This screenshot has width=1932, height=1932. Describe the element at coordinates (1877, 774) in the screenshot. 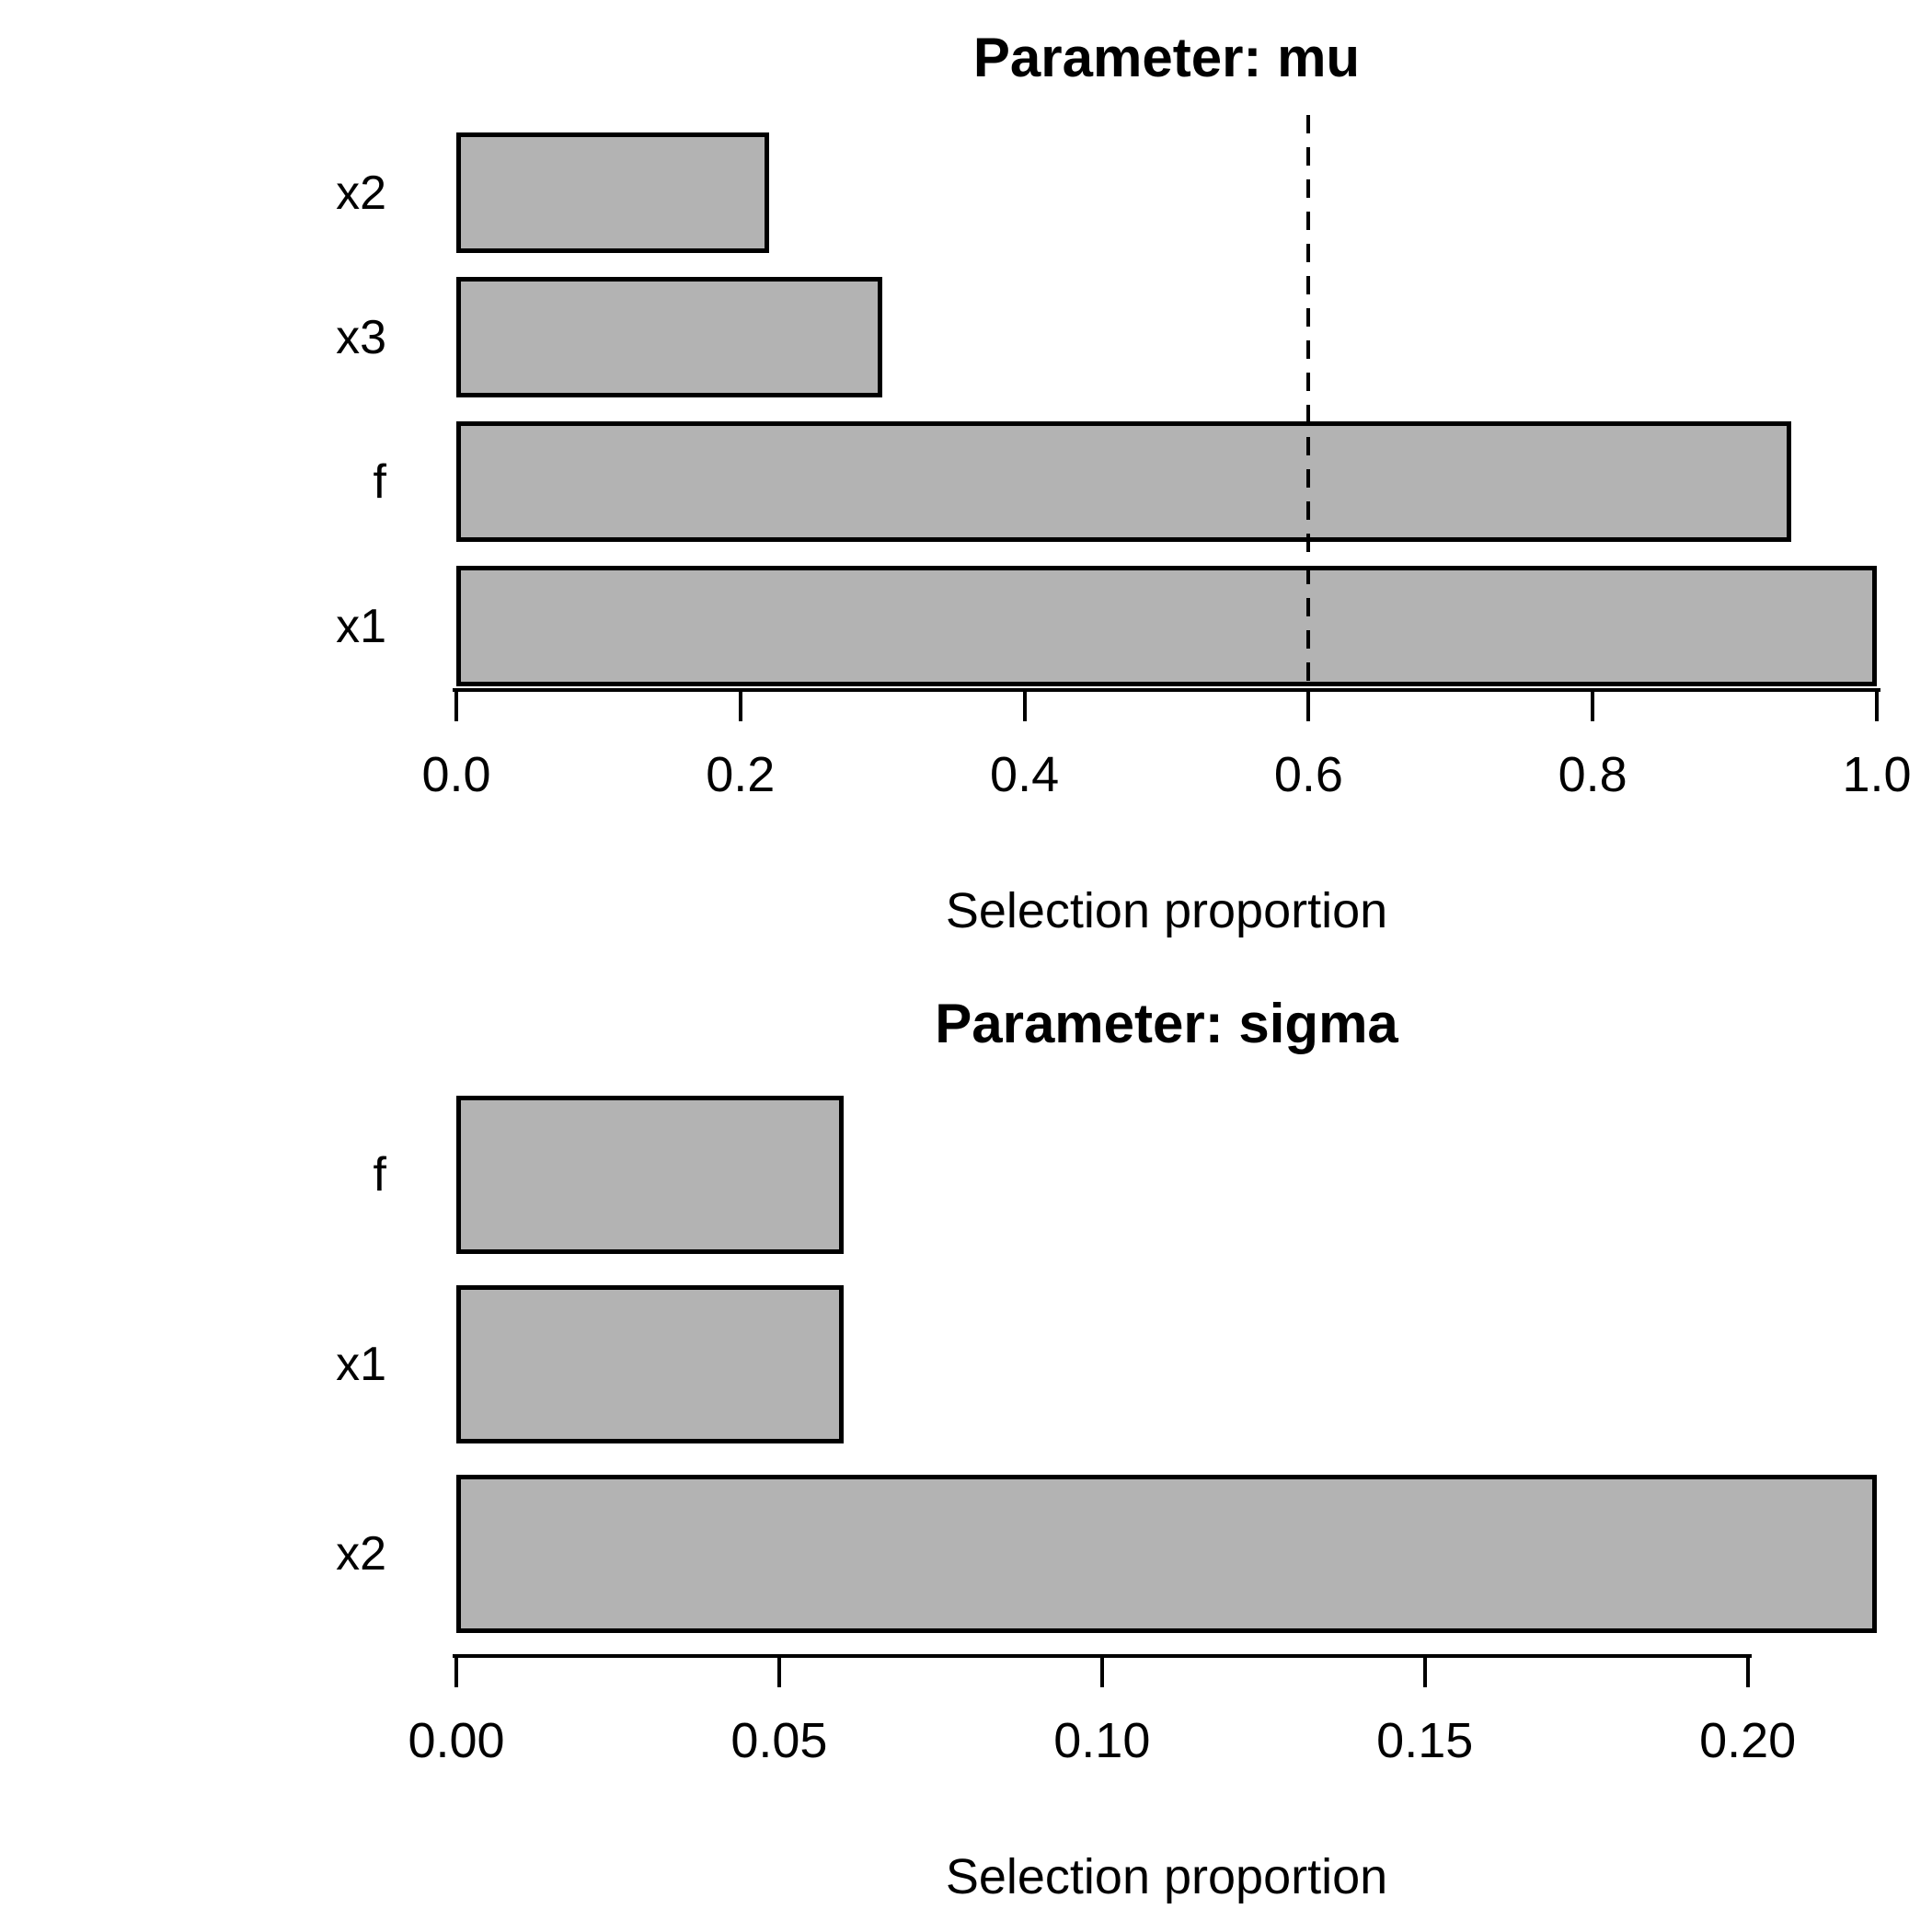

I see `x-axis-tick-label: 1.0` at that location.